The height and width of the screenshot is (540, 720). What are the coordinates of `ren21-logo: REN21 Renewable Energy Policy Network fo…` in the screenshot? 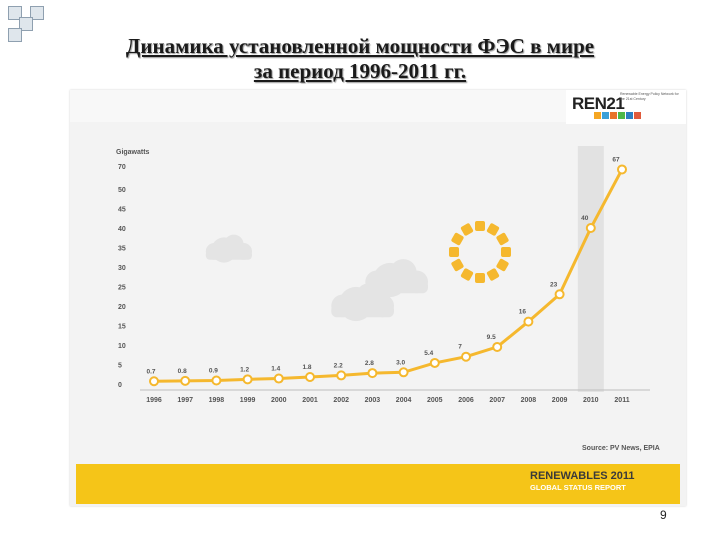 It's located at (626, 107).